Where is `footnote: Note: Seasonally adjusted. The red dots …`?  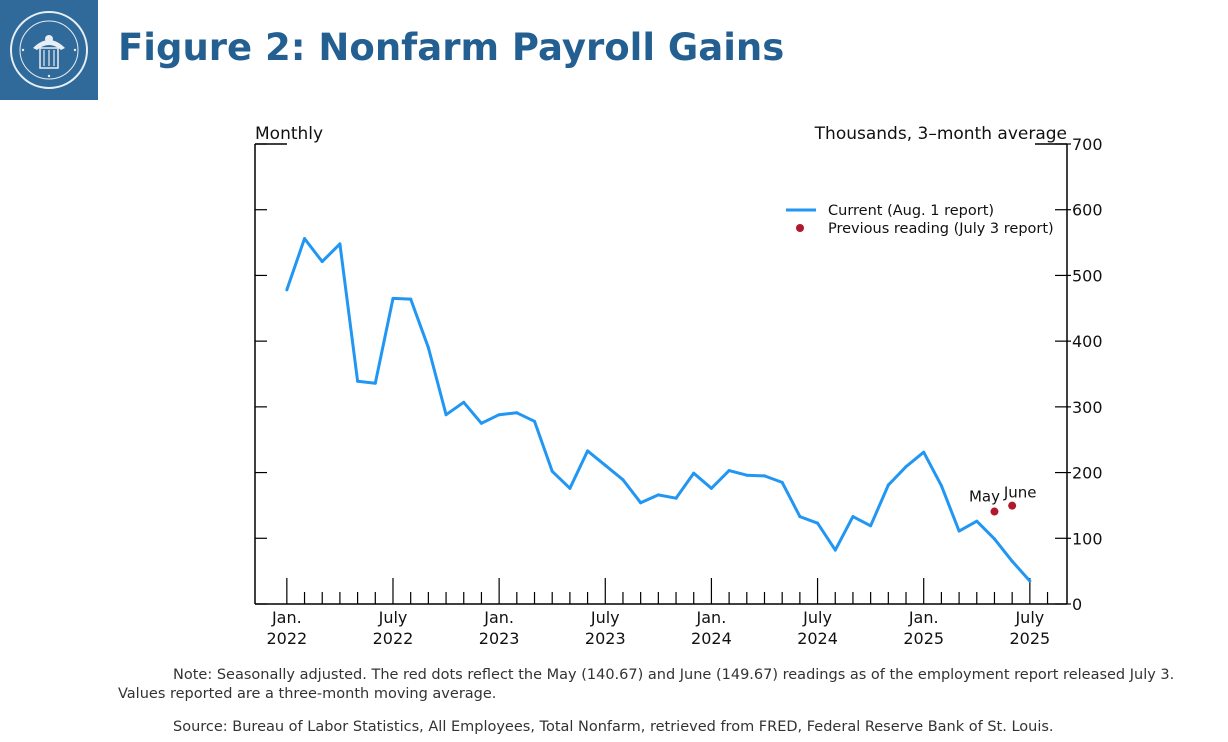 footnote: Note: Seasonally adjusted. The red dots … is located at coordinates (646, 684).